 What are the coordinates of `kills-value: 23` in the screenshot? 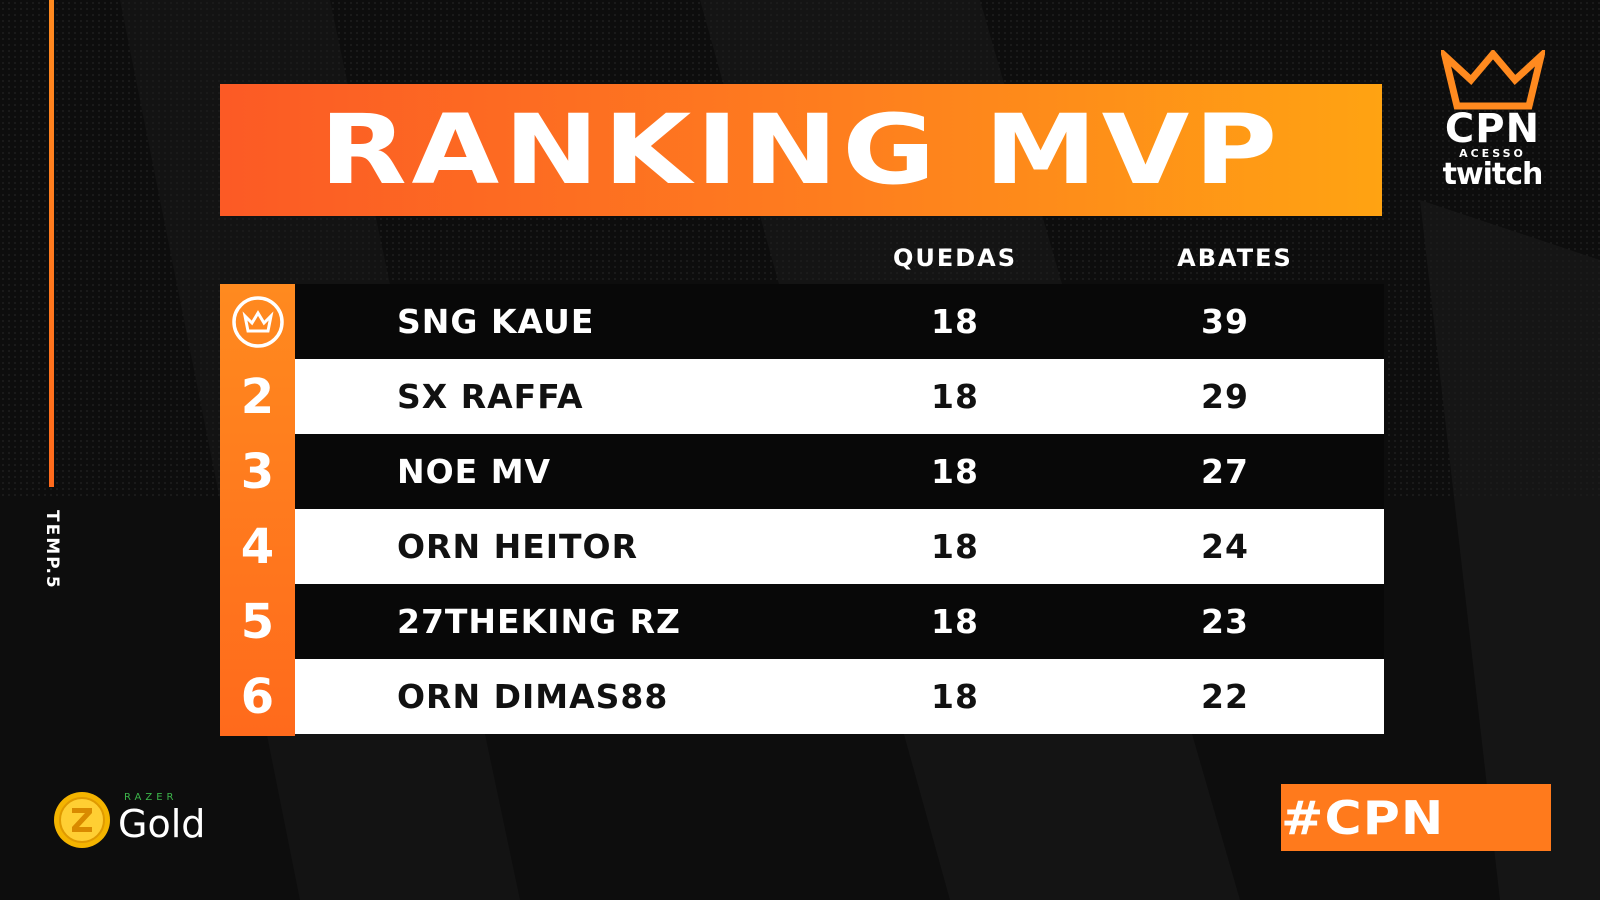 It's located at (1225, 621).